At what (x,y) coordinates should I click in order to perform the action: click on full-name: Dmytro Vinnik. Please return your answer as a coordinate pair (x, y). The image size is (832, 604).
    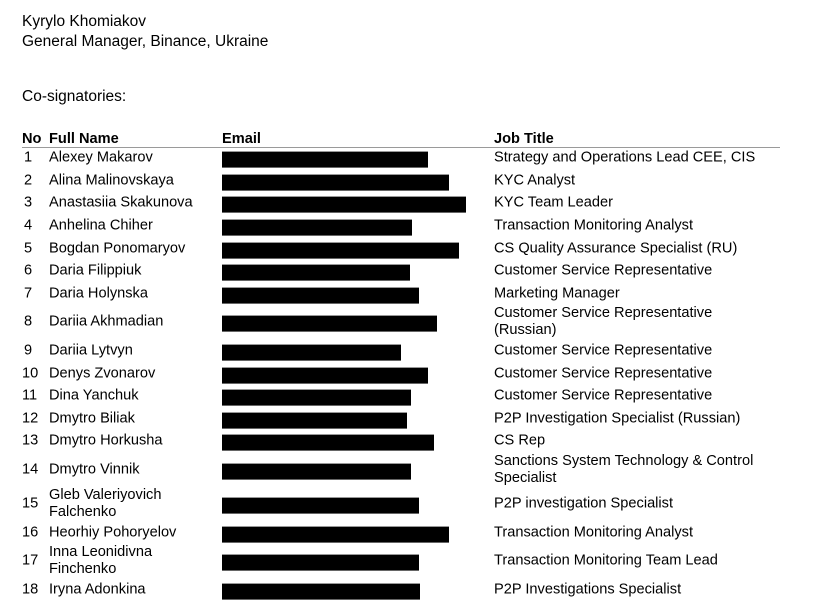
    Looking at the image, I should click on (94, 470).